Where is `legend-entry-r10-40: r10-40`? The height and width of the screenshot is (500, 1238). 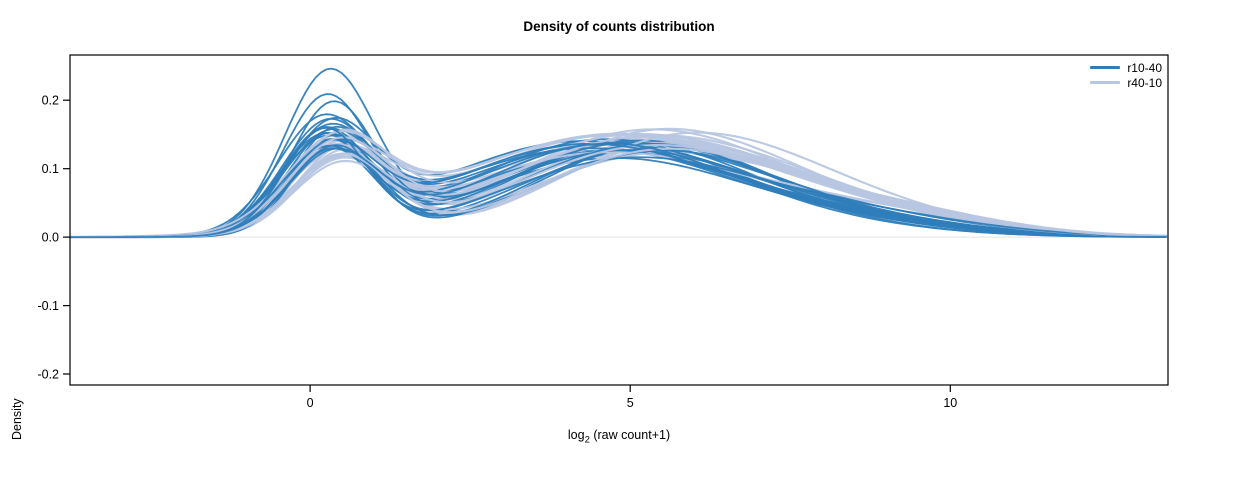 legend-entry-r10-40: r10-40 is located at coordinates (1126, 67).